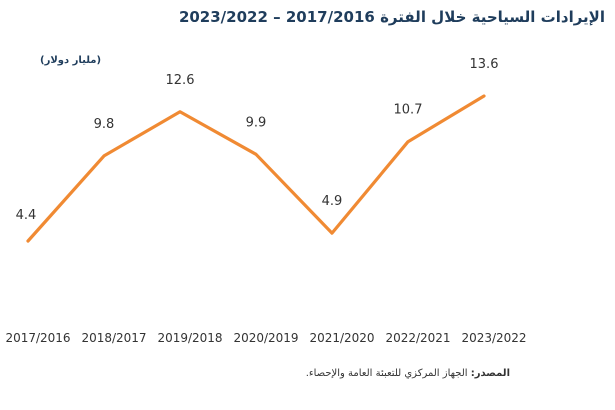 The height and width of the screenshot is (410, 615). Describe the element at coordinates (180, 80) in the screenshot. I see `data-label: 12.6` at that location.